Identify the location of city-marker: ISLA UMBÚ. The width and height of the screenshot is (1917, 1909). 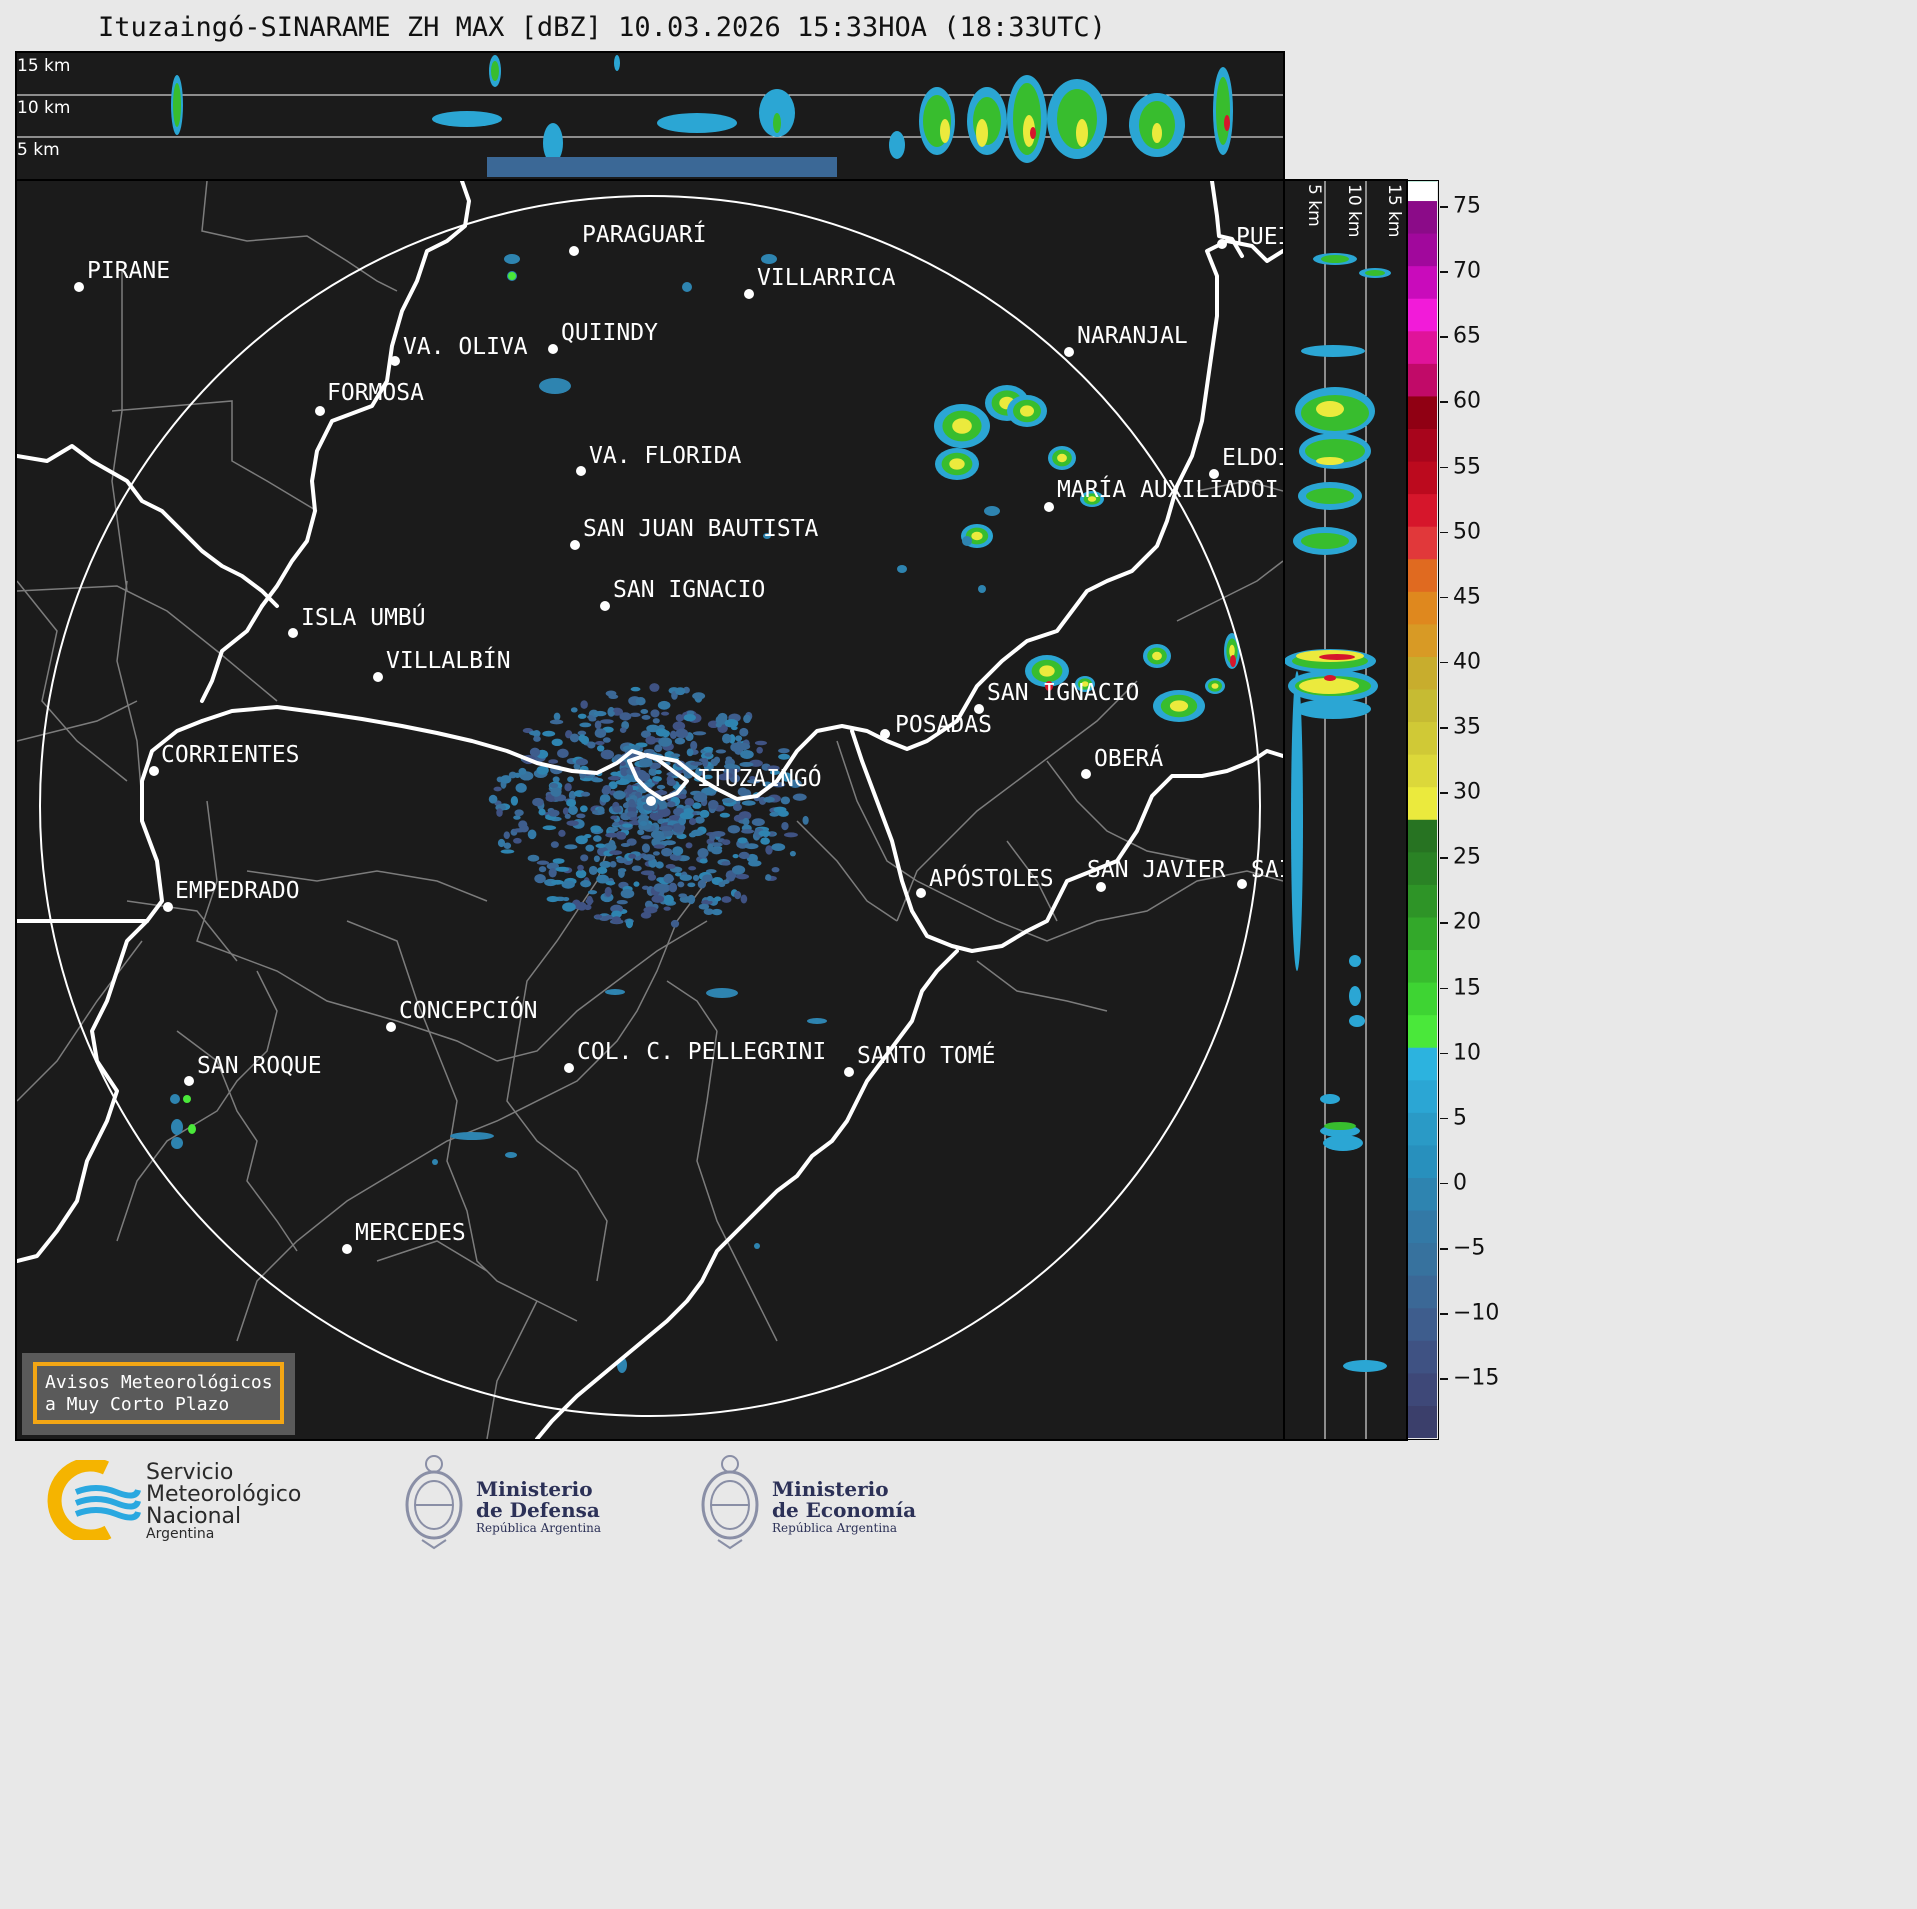
(357, 620).